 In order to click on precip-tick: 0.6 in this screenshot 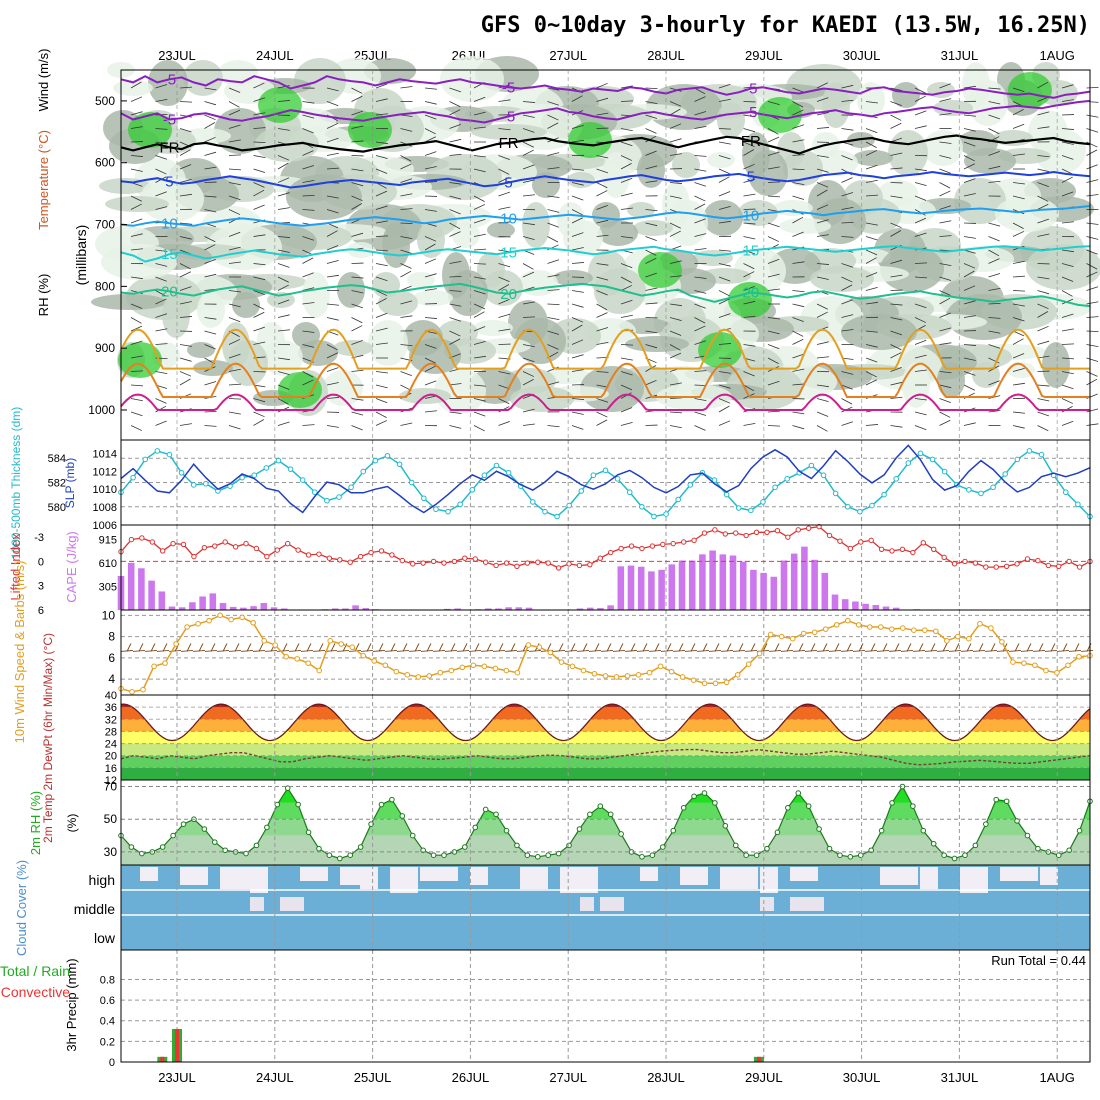, I will do `click(107, 1001)`.